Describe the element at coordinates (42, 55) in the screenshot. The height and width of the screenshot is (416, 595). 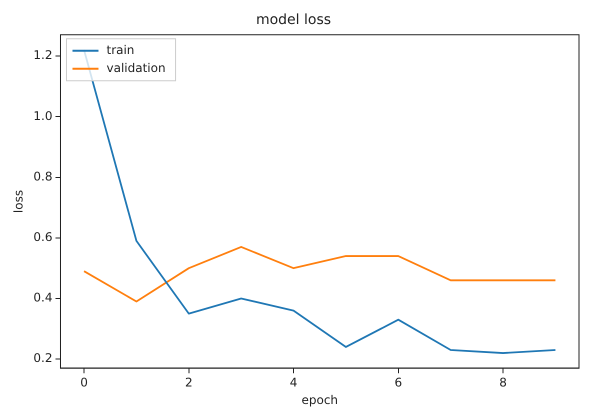
I see `y-tick-label: 1.2` at that location.